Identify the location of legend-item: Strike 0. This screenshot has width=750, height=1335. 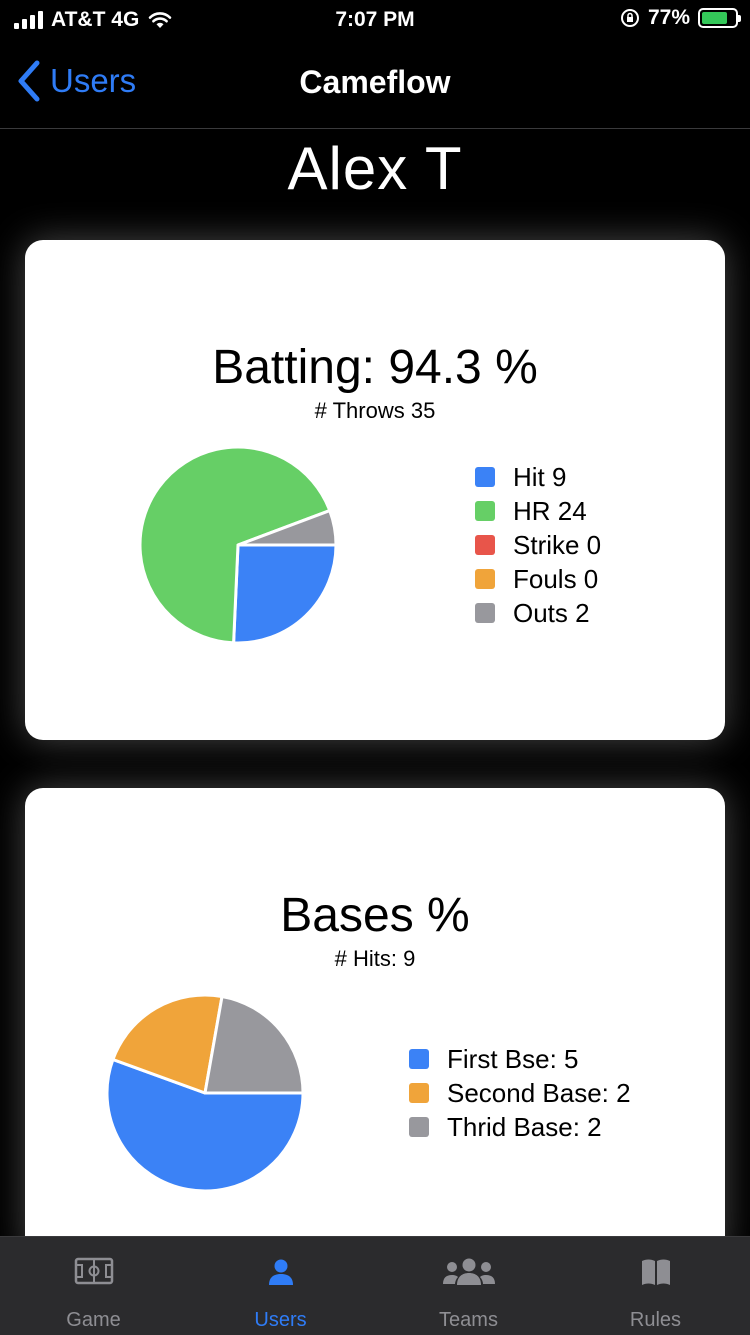
(538, 545).